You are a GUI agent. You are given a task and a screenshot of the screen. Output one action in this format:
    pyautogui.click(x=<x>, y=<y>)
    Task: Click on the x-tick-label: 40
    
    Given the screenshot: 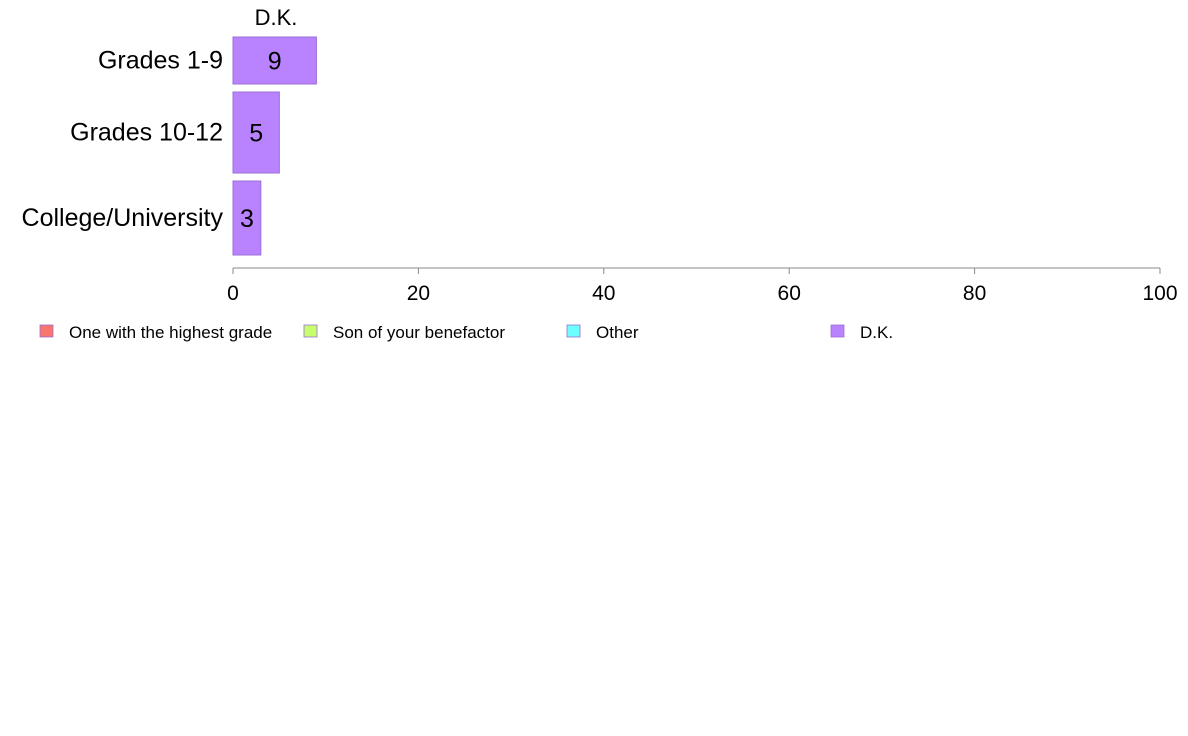 What is the action you would take?
    pyautogui.click(x=603, y=293)
    